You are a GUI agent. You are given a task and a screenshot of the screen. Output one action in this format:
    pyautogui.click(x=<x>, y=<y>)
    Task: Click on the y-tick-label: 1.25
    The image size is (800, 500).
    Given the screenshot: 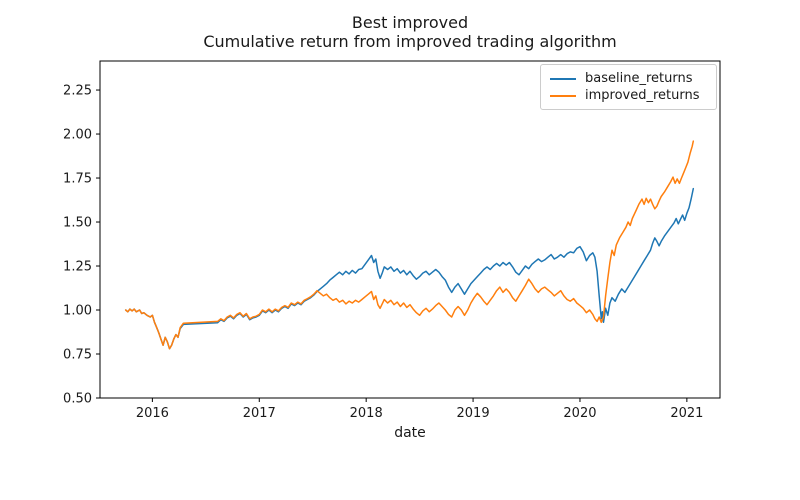 What is the action you would take?
    pyautogui.click(x=77, y=267)
    